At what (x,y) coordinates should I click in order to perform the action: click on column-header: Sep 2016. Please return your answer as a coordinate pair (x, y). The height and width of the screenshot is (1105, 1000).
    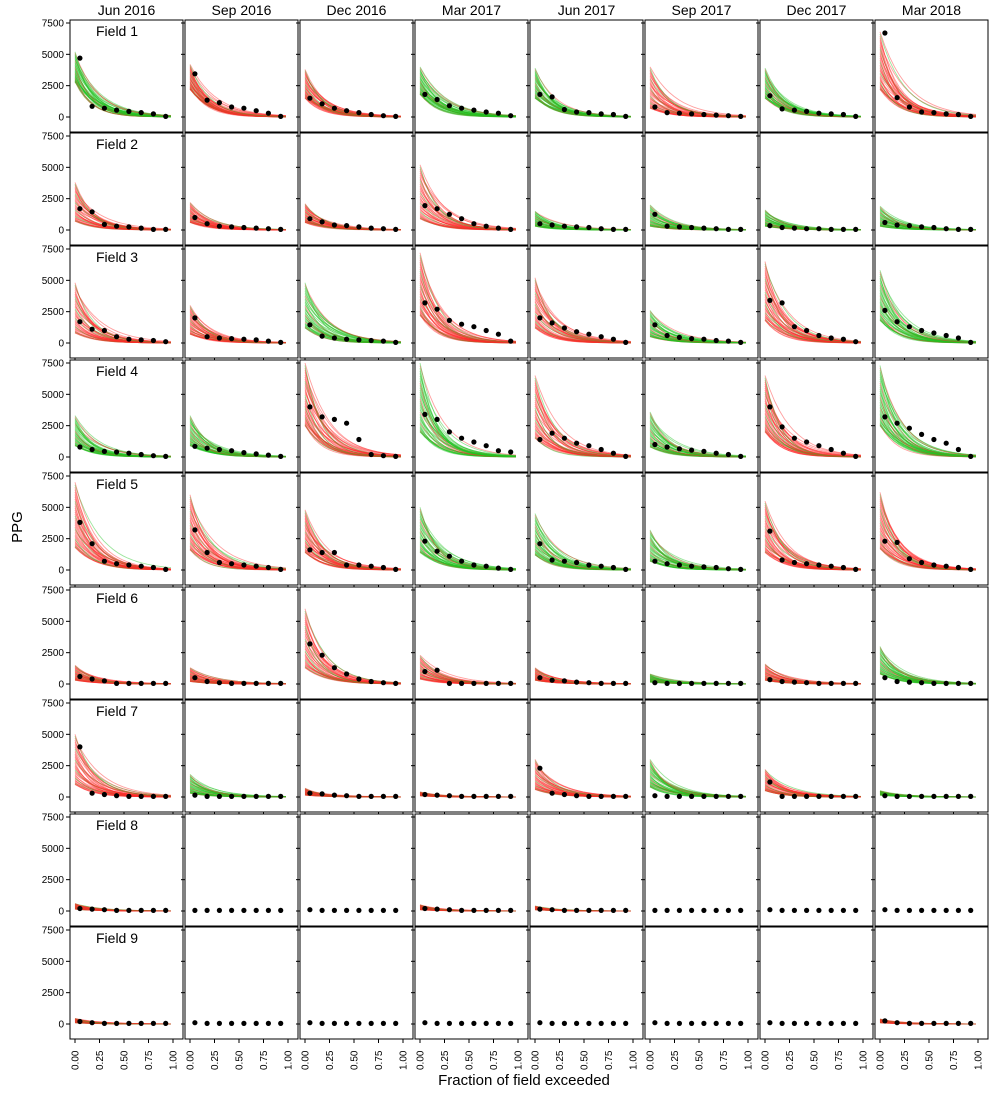
    Looking at the image, I should click on (242, 10).